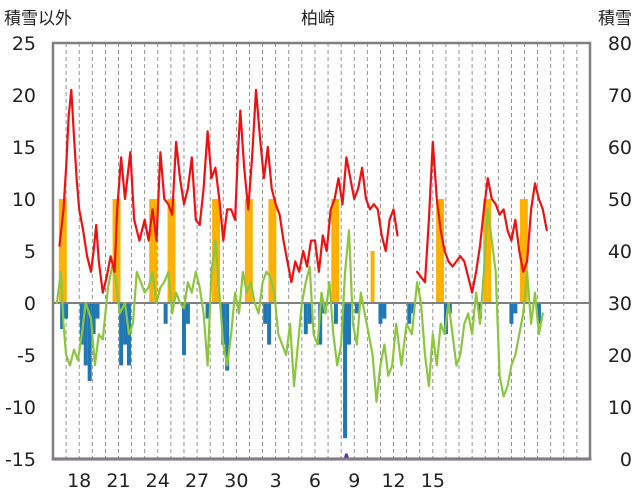  I want to click on x-tick-label: 15, so click(433, 481).